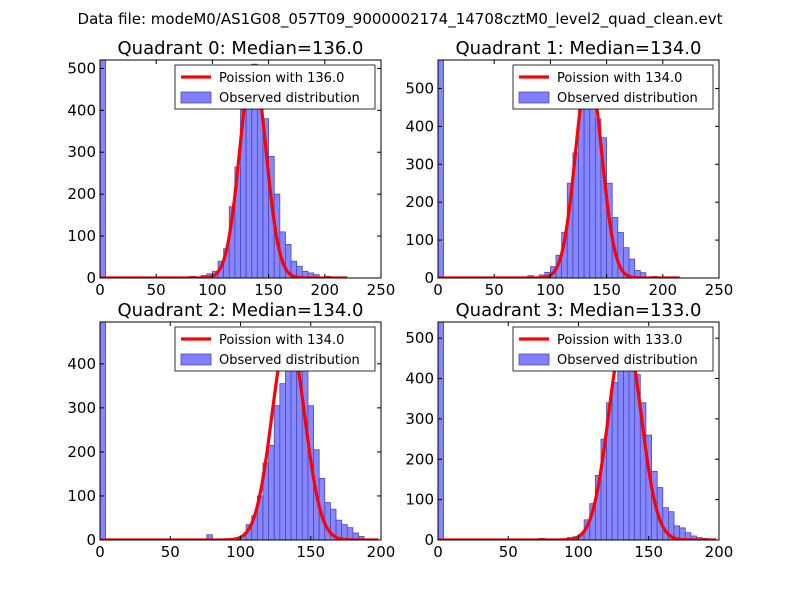 The width and height of the screenshot is (800, 600). I want to click on legend-fit-label: Poission with 136.0, so click(281, 78).